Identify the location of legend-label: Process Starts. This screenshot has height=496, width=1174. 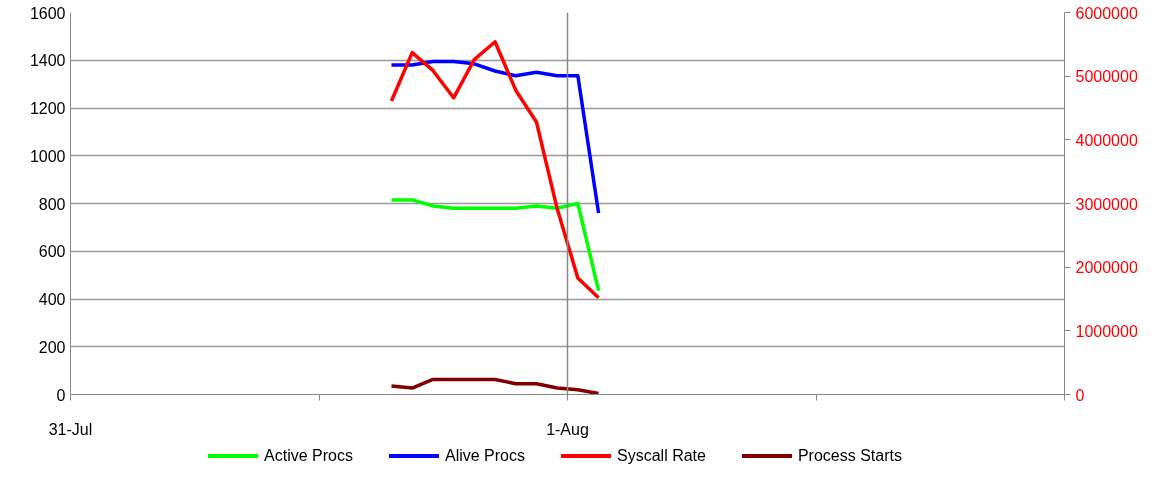
(849, 456).